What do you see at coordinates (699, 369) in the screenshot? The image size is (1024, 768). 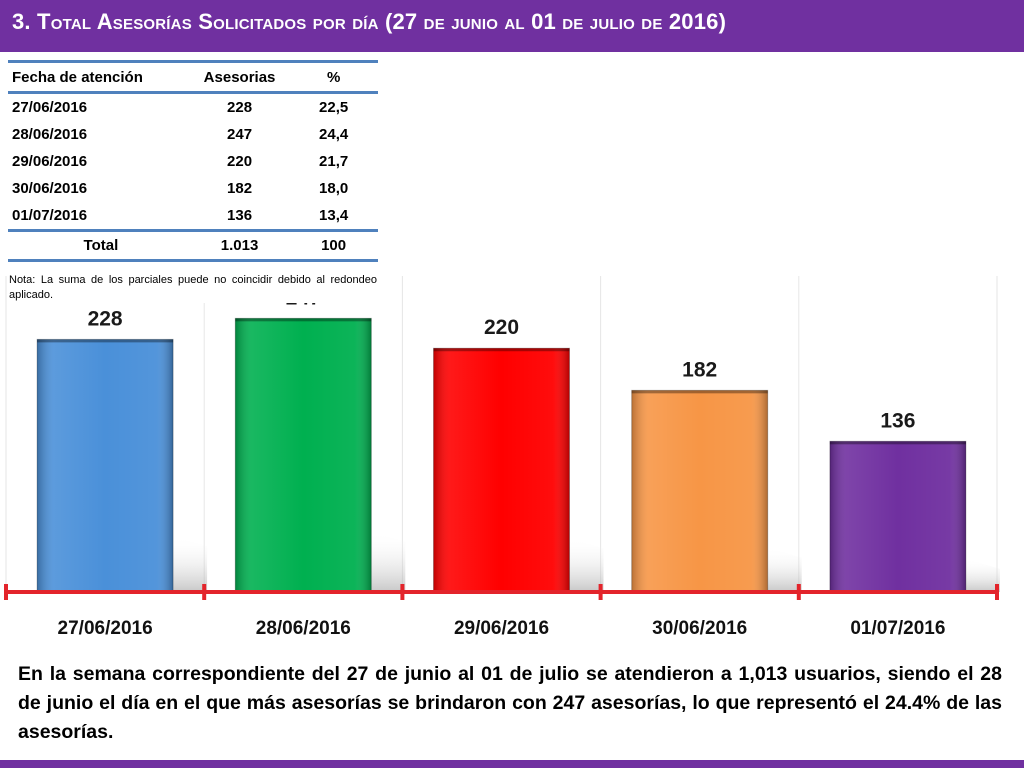 I see `data-label: 182` at bounding box center [699, 369].